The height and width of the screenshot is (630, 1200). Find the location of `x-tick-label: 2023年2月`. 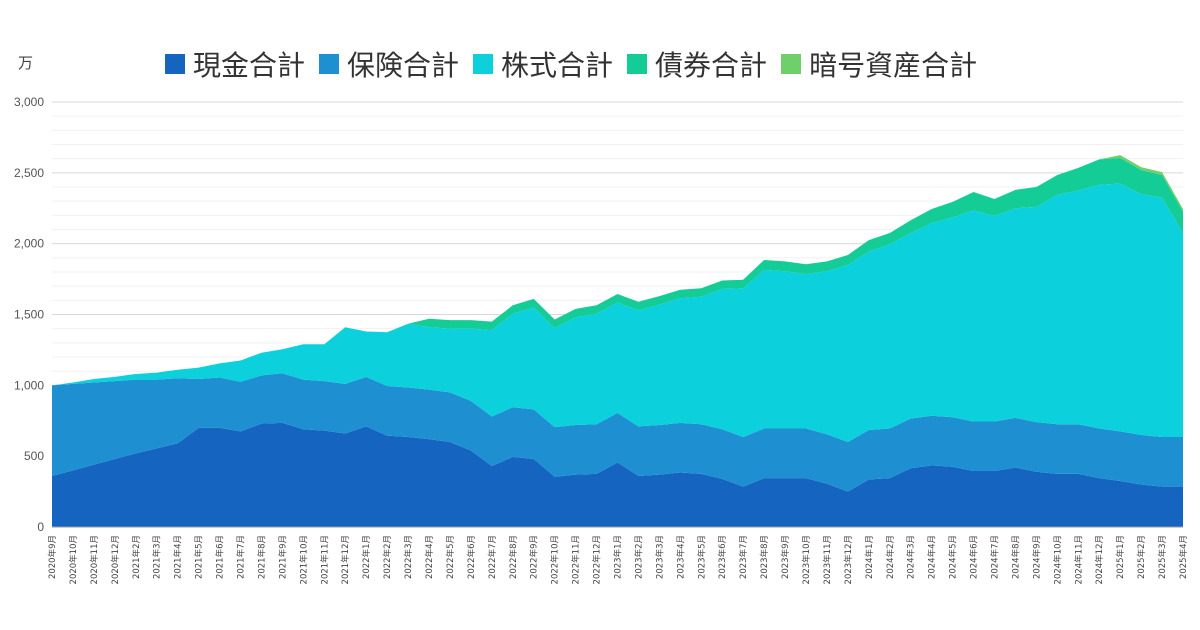

x-tick-label: 2023年2月 is located at coordinates (638, 557).